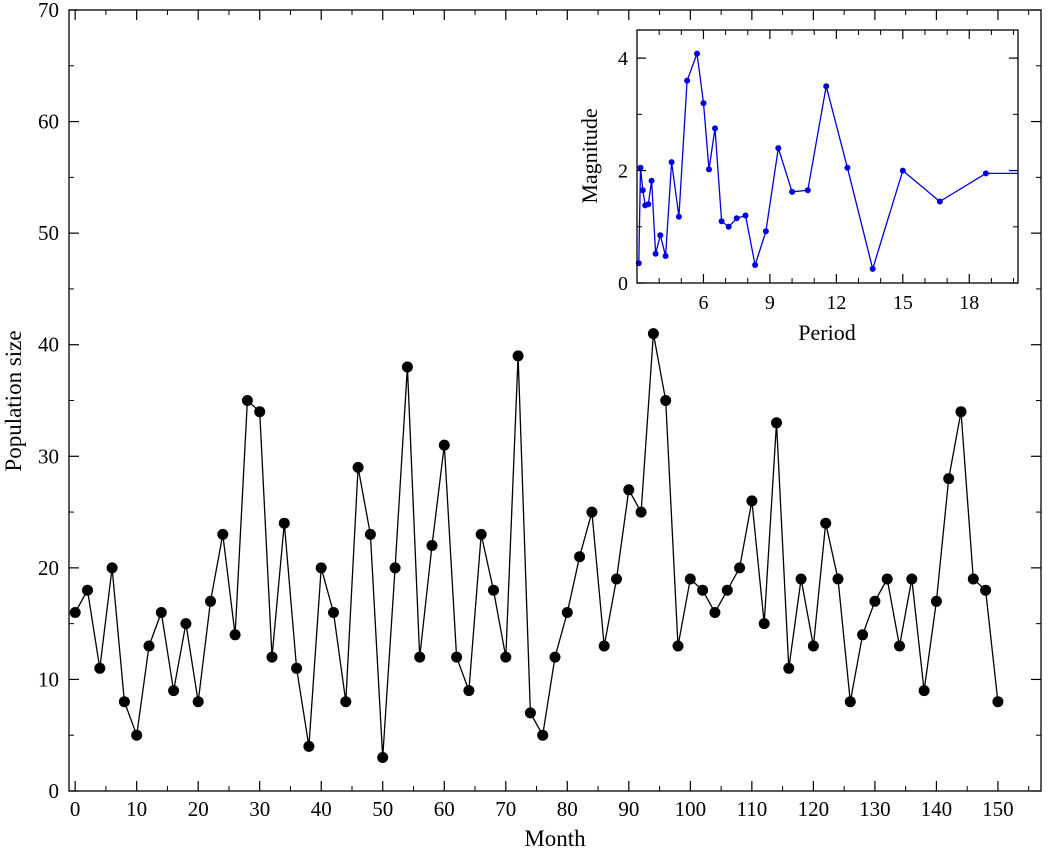  What do you see at coordinates (48, 345) in the screenshot?
I see `y-tick-label: 40` at bounding box center [48, 345].